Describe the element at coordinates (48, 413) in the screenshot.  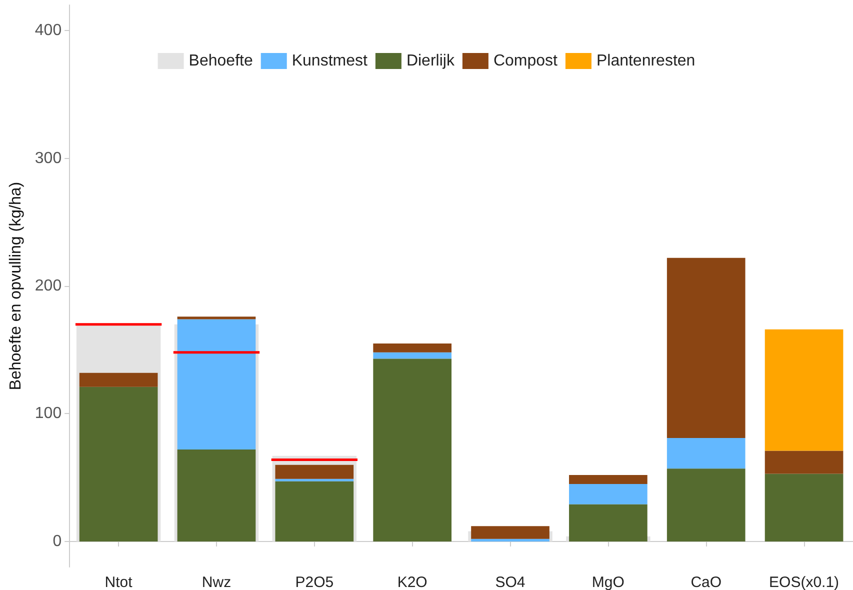
I see `y-tick-label: 100` at that location.